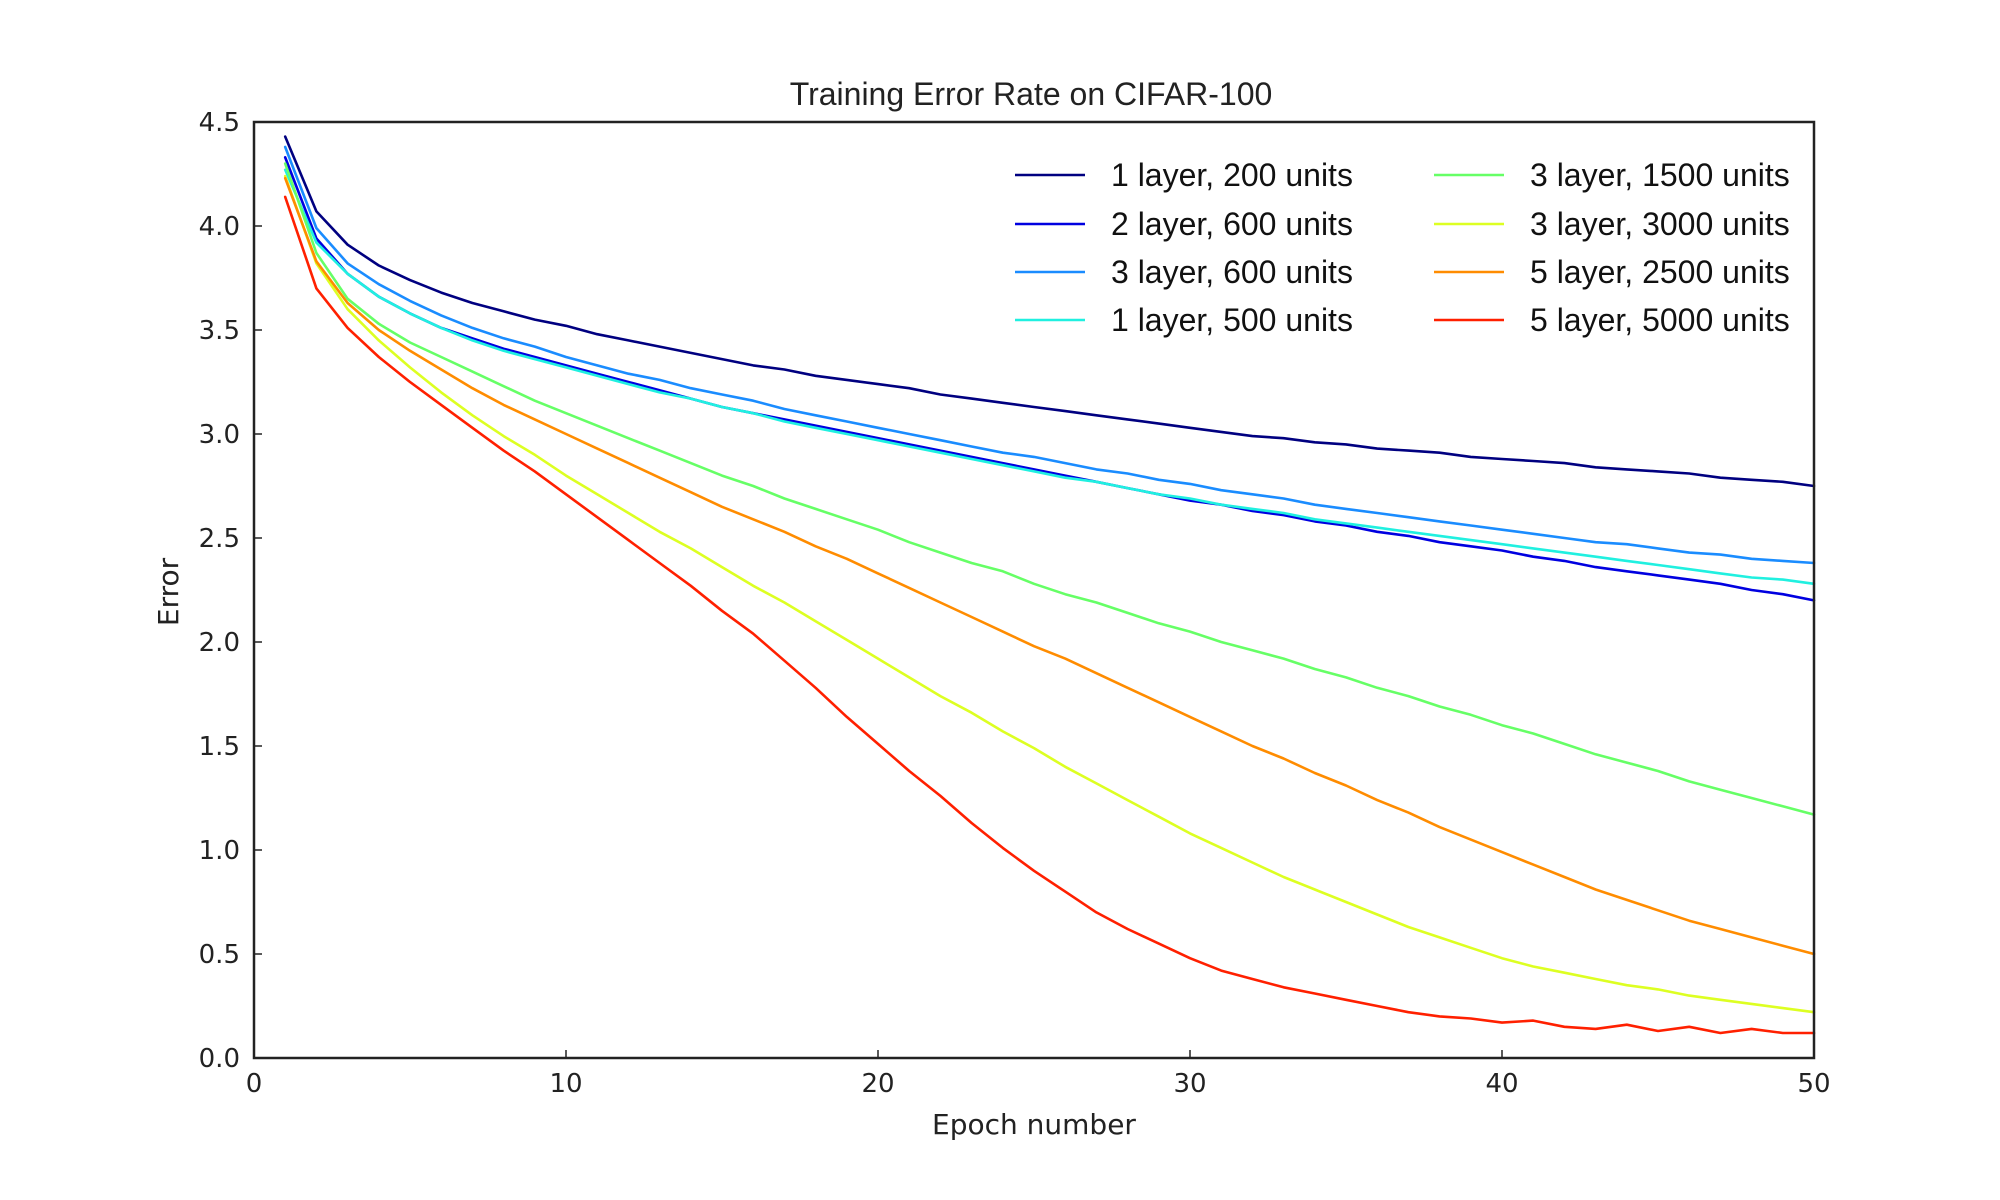 Image resolution: width=2000 pixels, height=1200 pixels. Describe the element at coordinates (1660, 175) in the screenshot. I see `legend-label: 3 layer, 1500 units` at that location.